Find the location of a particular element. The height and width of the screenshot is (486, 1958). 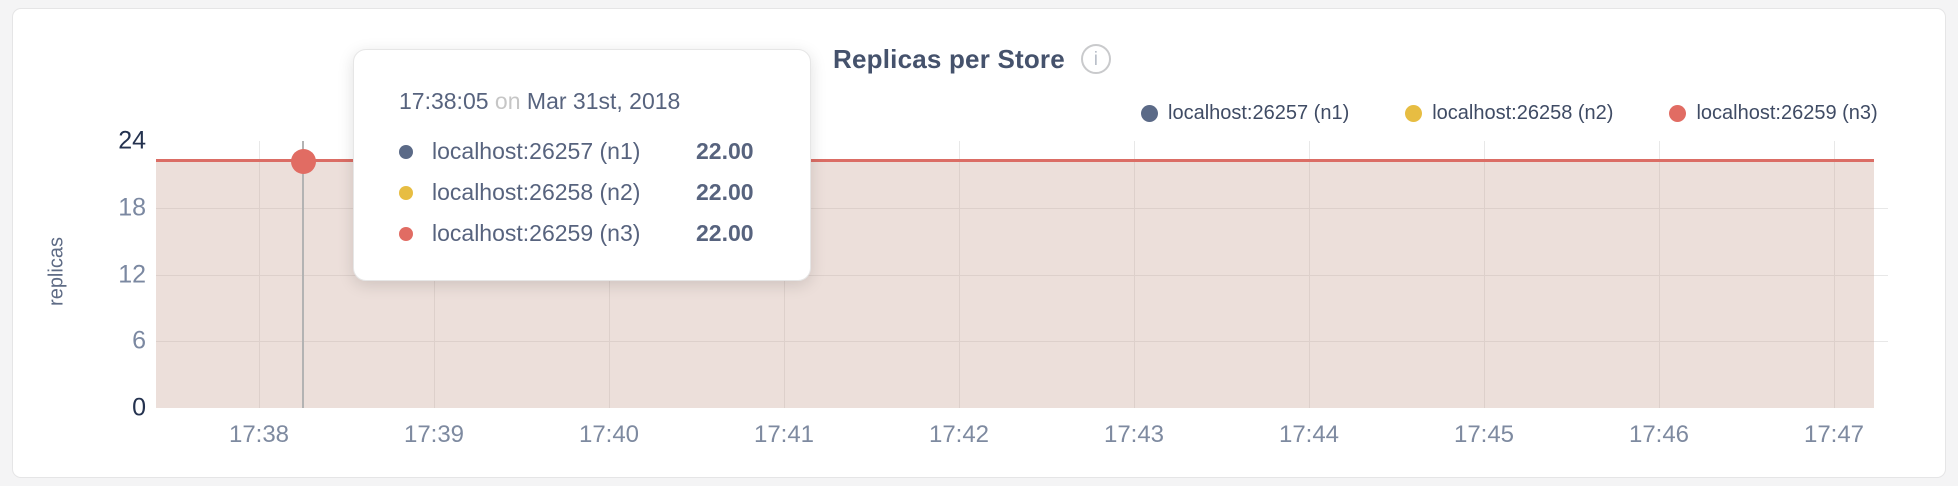

hover-crosshair is located at coordinates (303, 274).